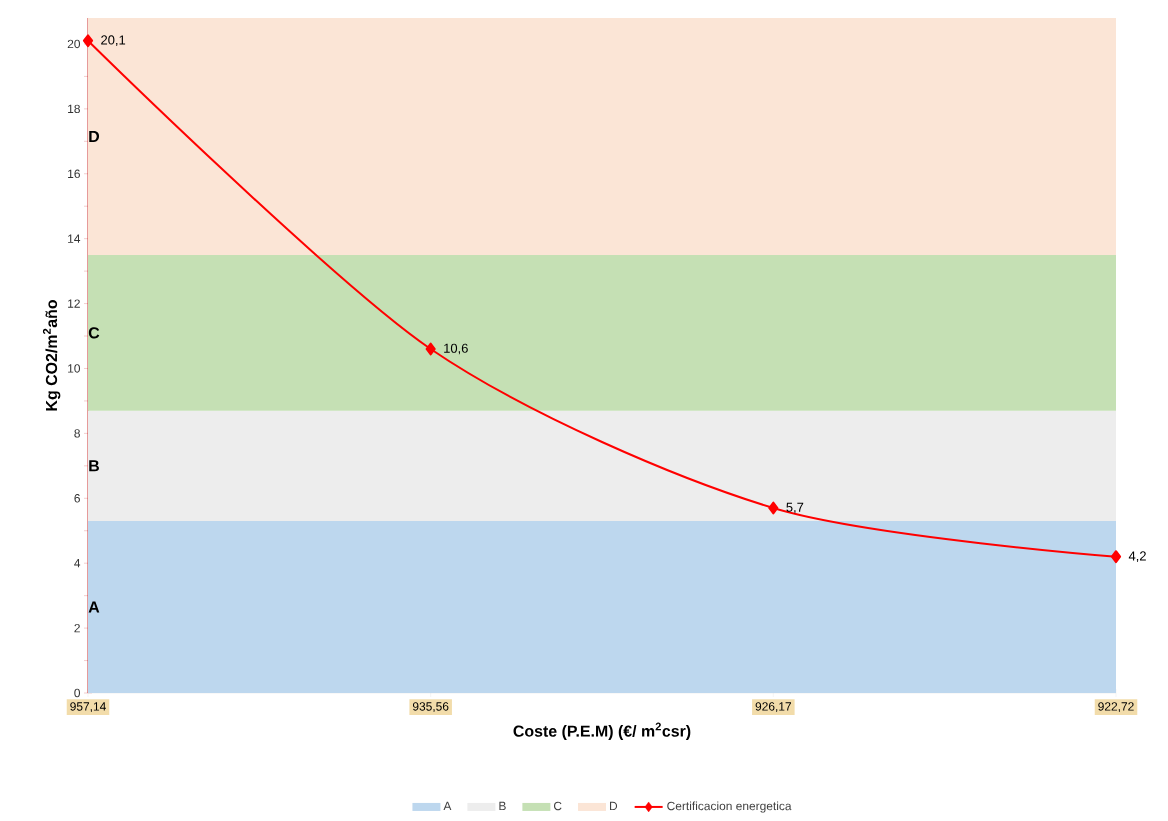 This screenshot has height=821, width=1168. I want to click on data-label: 5,7, so click(795, 508).